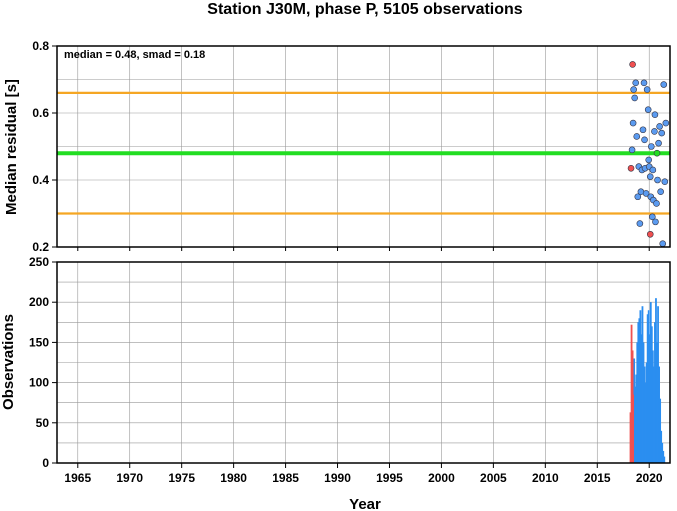  I want to click on year-x-label: Year, so click(365, 503).